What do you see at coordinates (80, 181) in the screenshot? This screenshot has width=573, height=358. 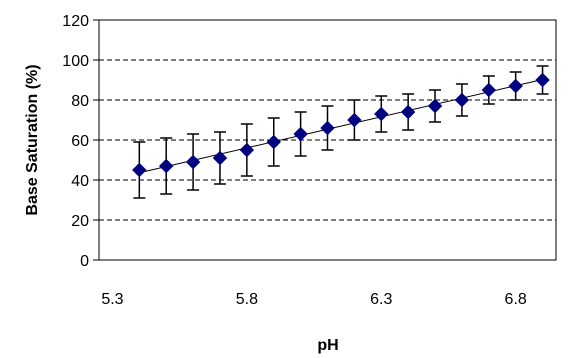 I see `y-tick-label: 40` at bounding box center [80, 181].